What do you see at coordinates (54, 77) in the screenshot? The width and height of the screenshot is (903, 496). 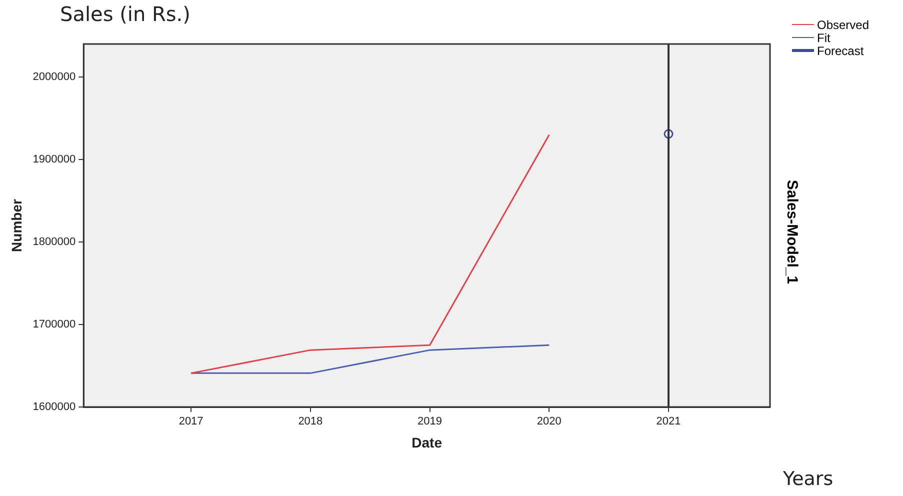 I see `y-tick-label: 2000000` at bounding box center [54, 77].